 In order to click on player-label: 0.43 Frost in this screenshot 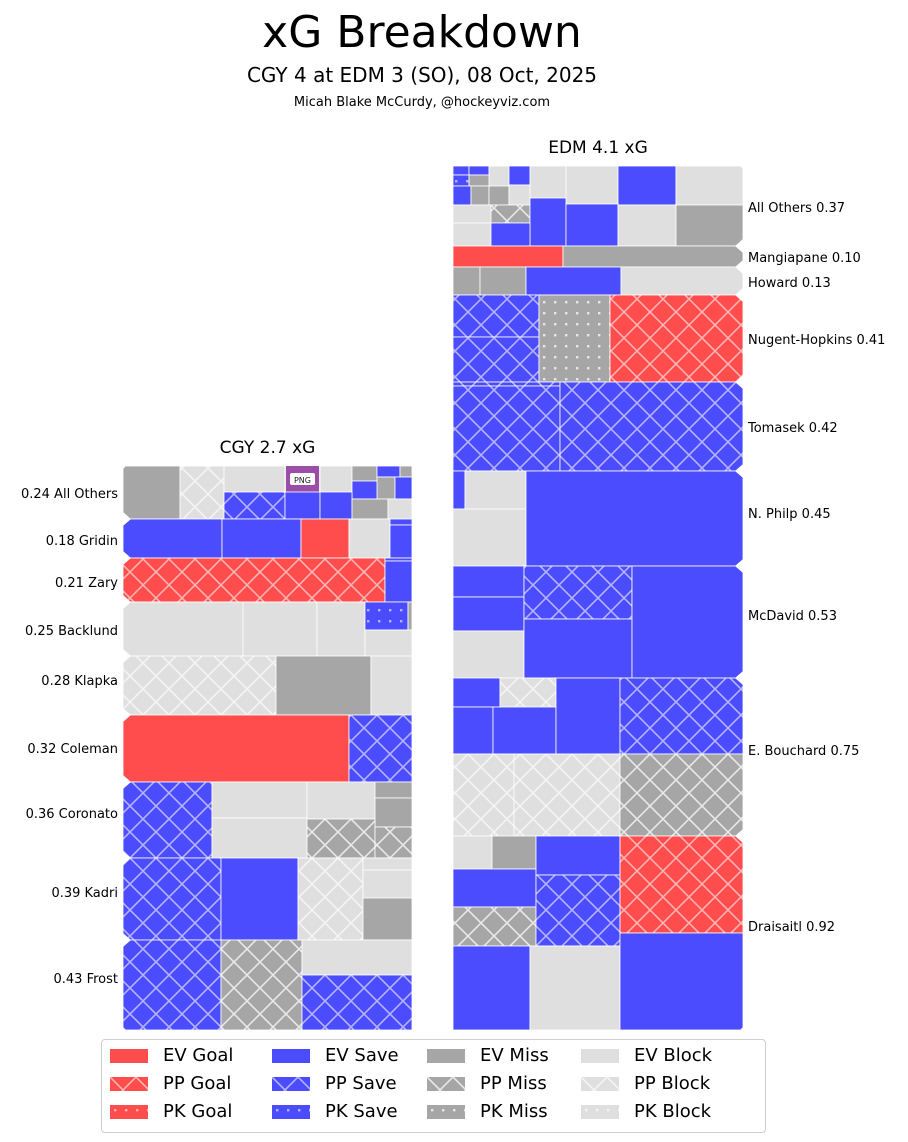, I will do `click(86, 979)`.